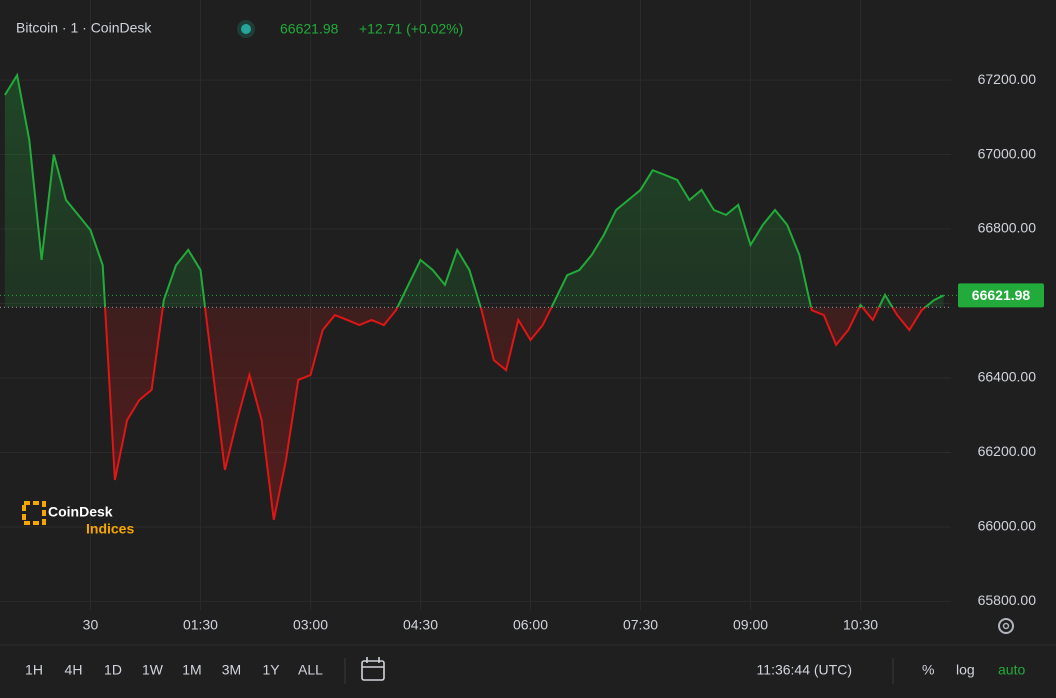  I want to click on y-tick-label: 66800.00, so click(1007, 228).